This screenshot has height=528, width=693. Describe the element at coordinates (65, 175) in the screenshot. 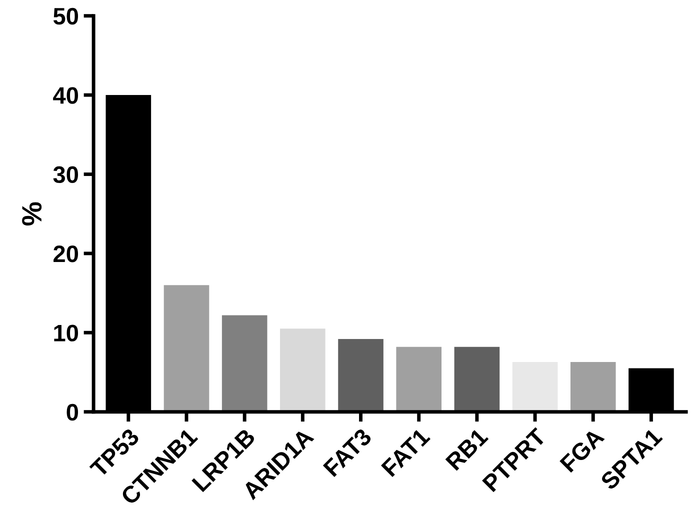

I see `y-tick-label: 30` at that location.